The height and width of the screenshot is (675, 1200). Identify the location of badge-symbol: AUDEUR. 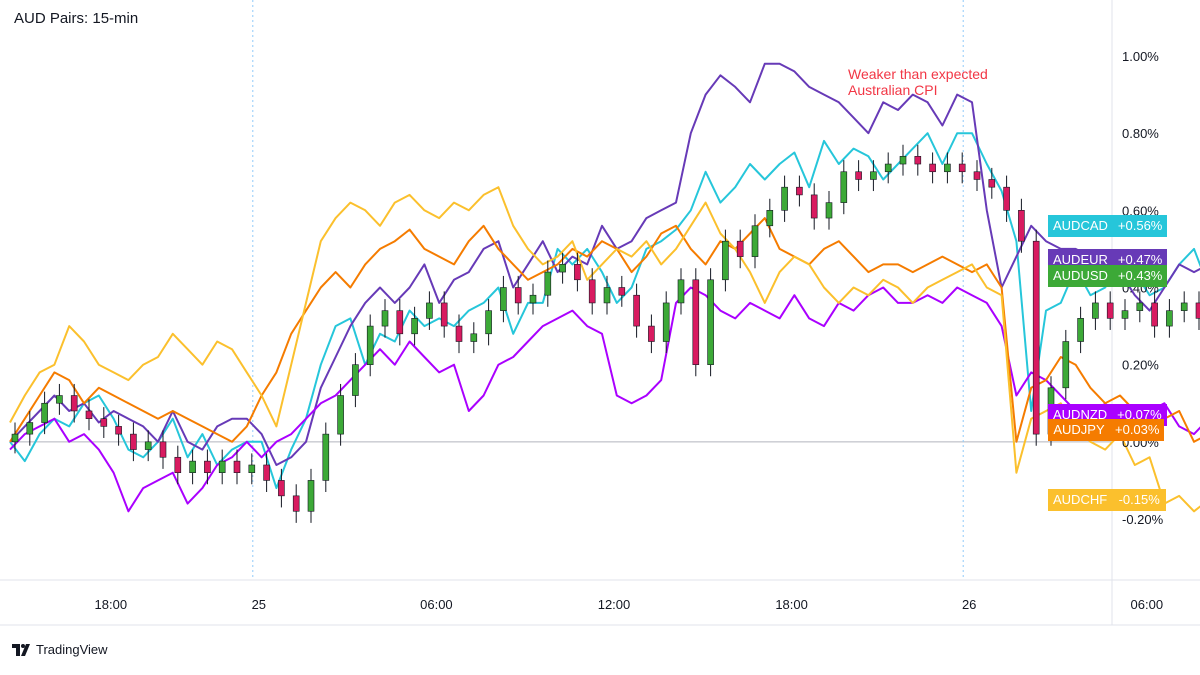
(1080, 260).